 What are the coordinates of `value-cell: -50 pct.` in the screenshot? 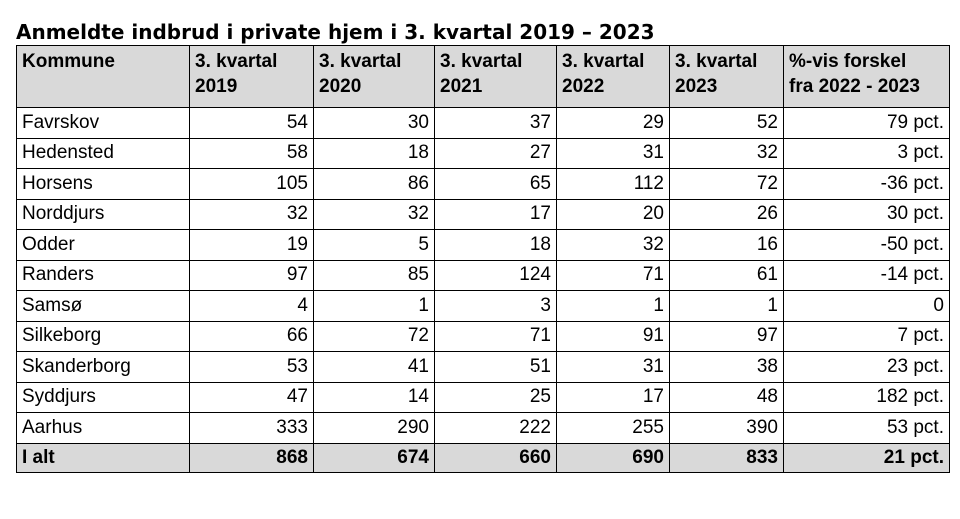 It's located at (866, 245).